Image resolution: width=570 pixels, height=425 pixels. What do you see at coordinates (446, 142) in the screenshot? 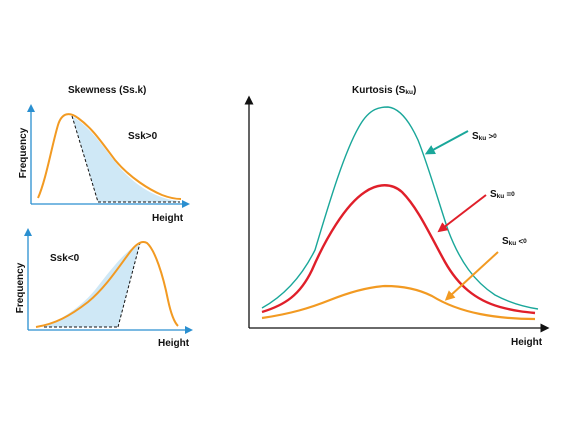
I see `kurtosis-teal-arrow` at bounding box center [446, 142].